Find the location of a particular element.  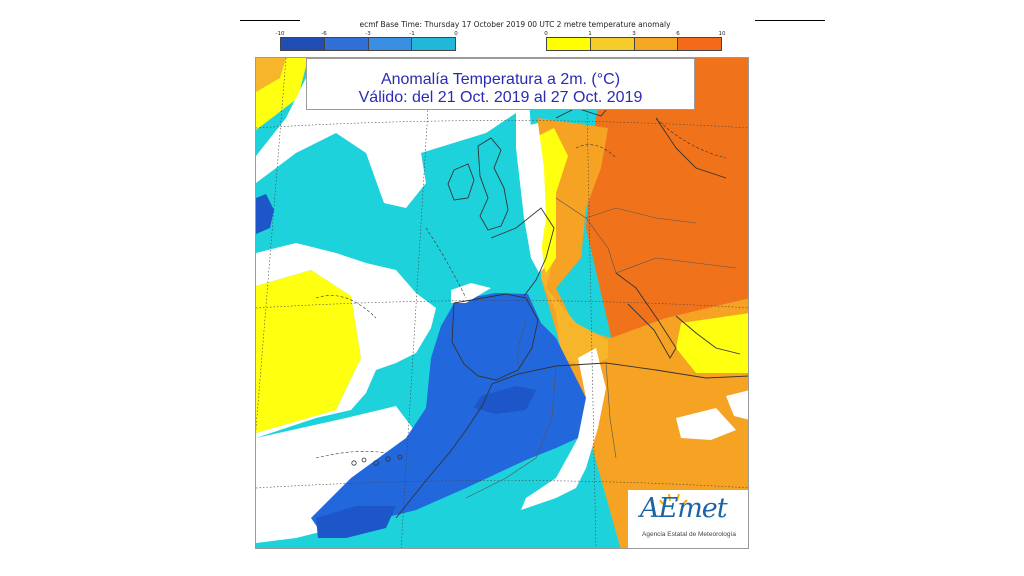

aemet-logo: AEmet Agencia Estatal de Meteorología is located at coordinates (688, 519).